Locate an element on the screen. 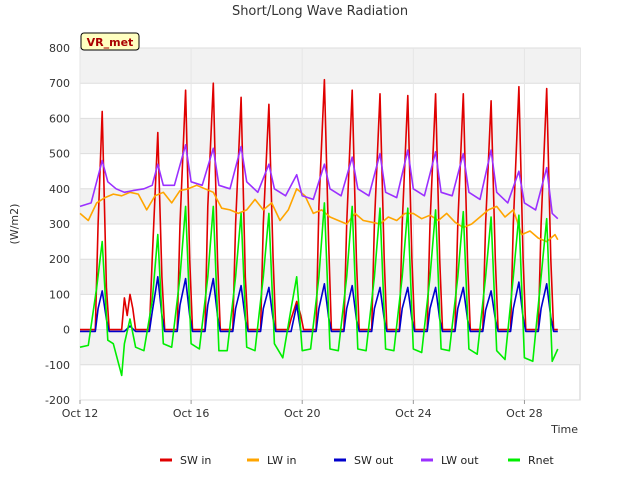 Image resolution: width=640 pixels, height=480 pixels. y-tick-label: -100 is located at coordinates (57, 365).